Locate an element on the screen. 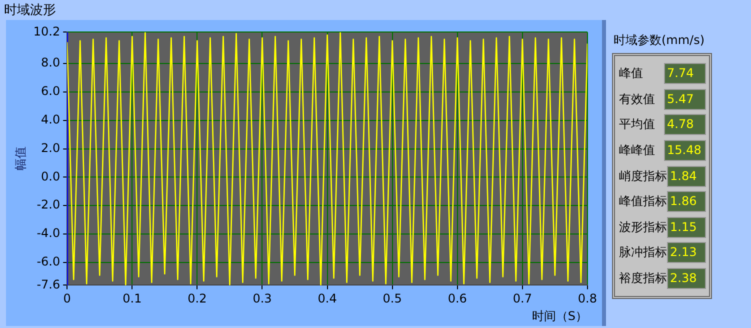 The width and height of the screenshot is (751, 328). category-label: 裕度指标 is located at coordinates (643, 279).